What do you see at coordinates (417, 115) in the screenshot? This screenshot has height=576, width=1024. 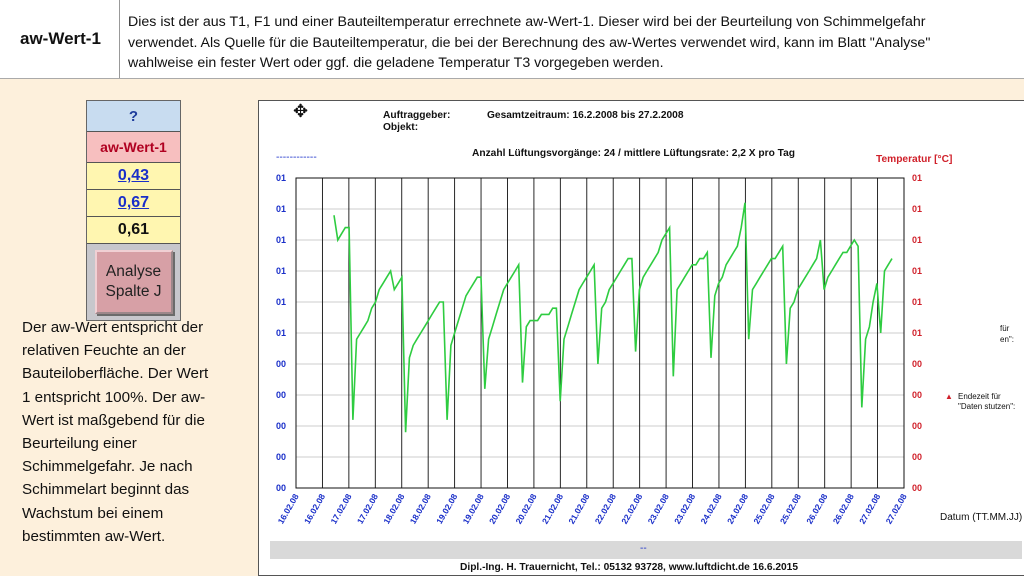 I see `auftraggeber-label: Auftraggeber:` at bounding box center [417, 115].